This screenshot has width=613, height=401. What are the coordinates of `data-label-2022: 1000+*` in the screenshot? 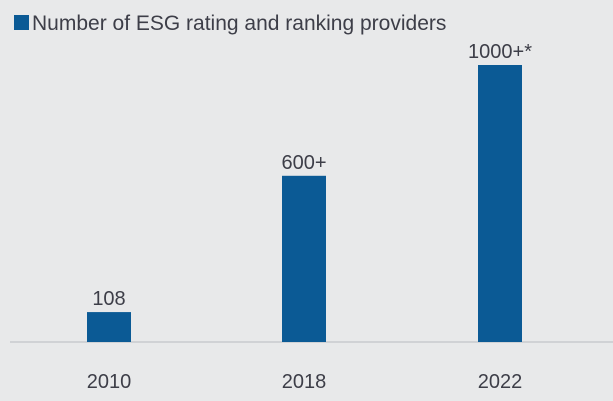 It's located at (500, 52).